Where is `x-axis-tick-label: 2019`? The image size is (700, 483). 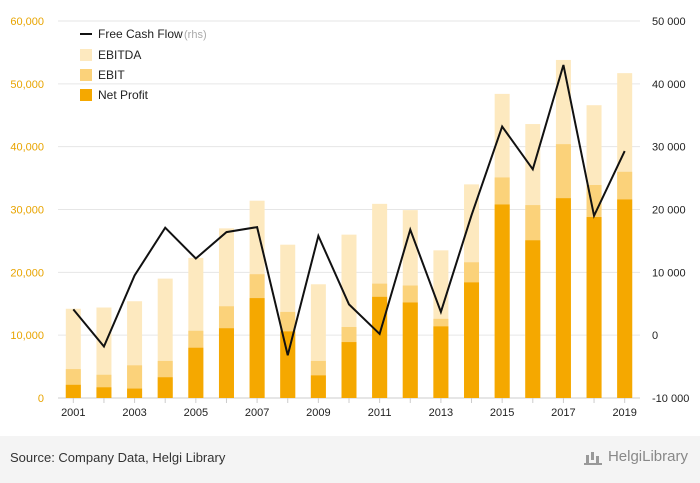
x-axis-tick-label: 2019 is located at coordinates (624, 413).